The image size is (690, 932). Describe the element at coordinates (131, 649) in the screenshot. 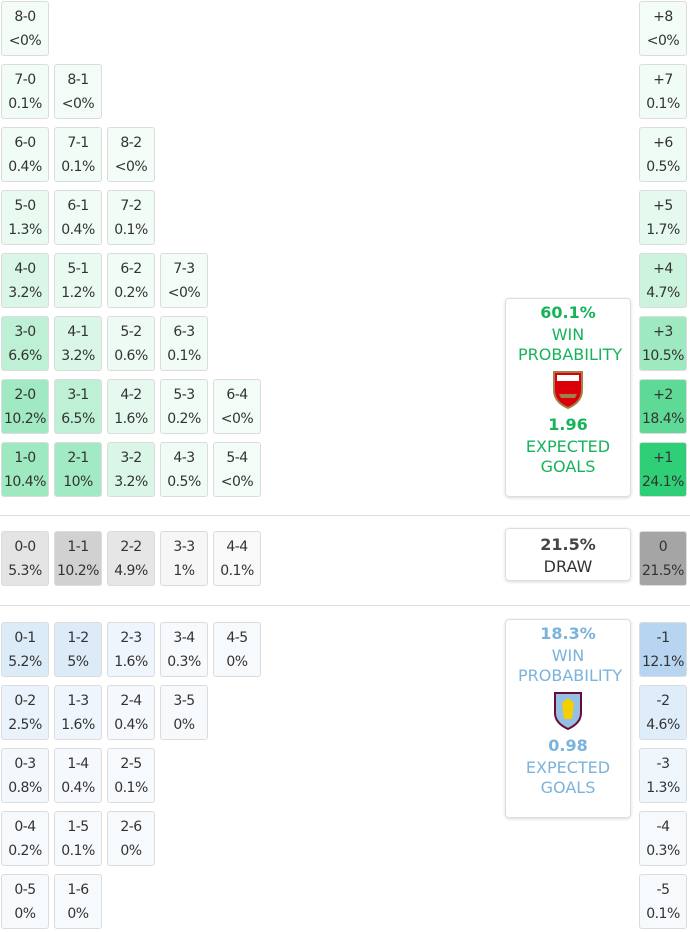

I see `score-cell: 2-3 1.6%` at that location.